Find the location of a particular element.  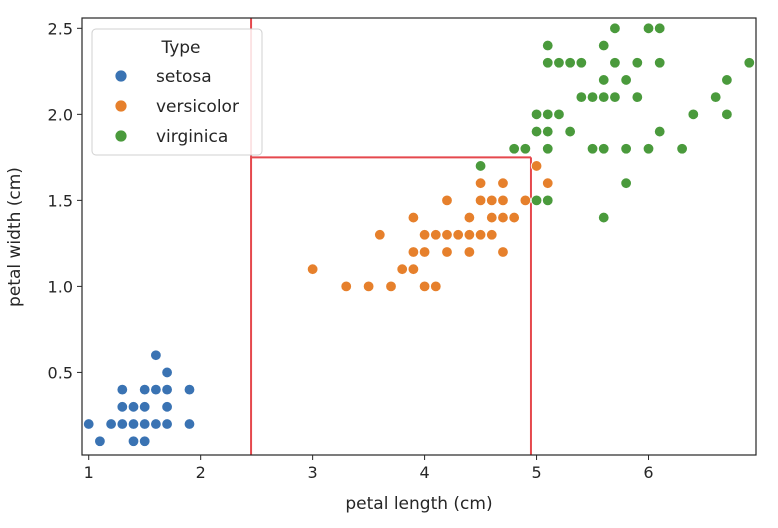

y-tick-label: 2.0 is located at coordinates (60, 114).